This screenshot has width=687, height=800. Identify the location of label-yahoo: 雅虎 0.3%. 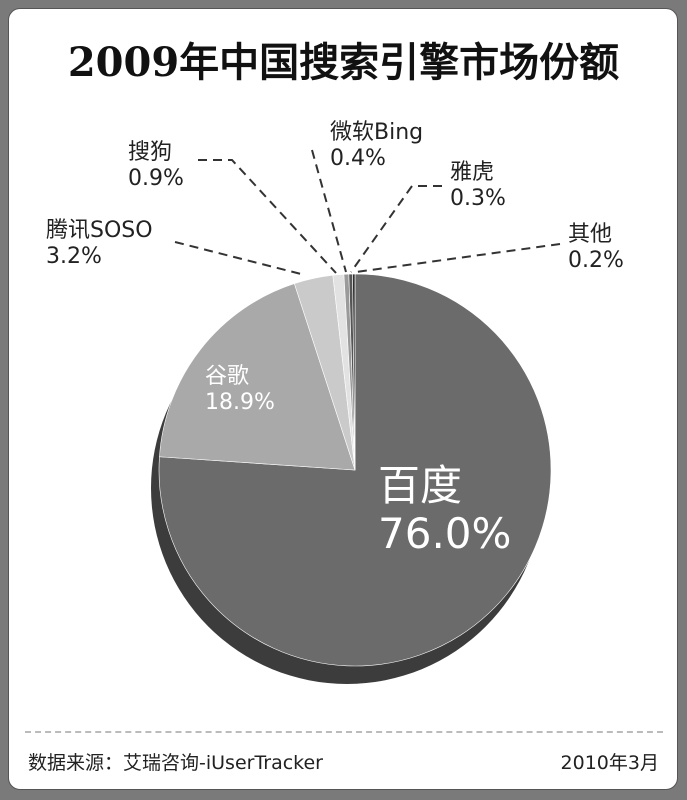
(478, 185).